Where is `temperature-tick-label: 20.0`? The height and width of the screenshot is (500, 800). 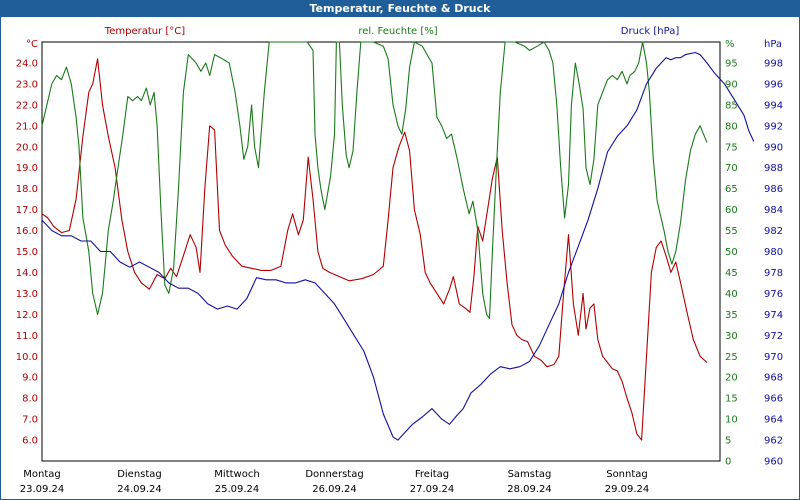
temperature-tick-label: 20.0 is located at coordinates (27, 147).